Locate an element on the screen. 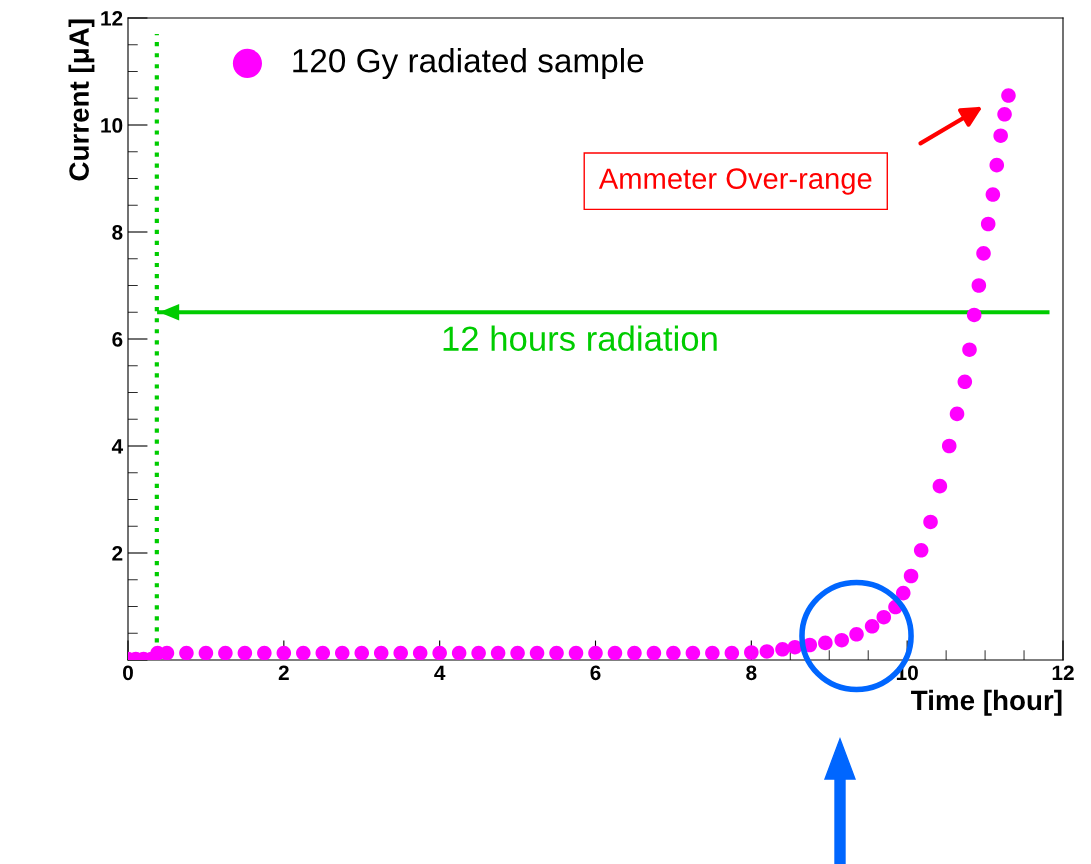 The image size is (1091, 864). annotation: 12 hours radiation is located at coordinates (580, 338).